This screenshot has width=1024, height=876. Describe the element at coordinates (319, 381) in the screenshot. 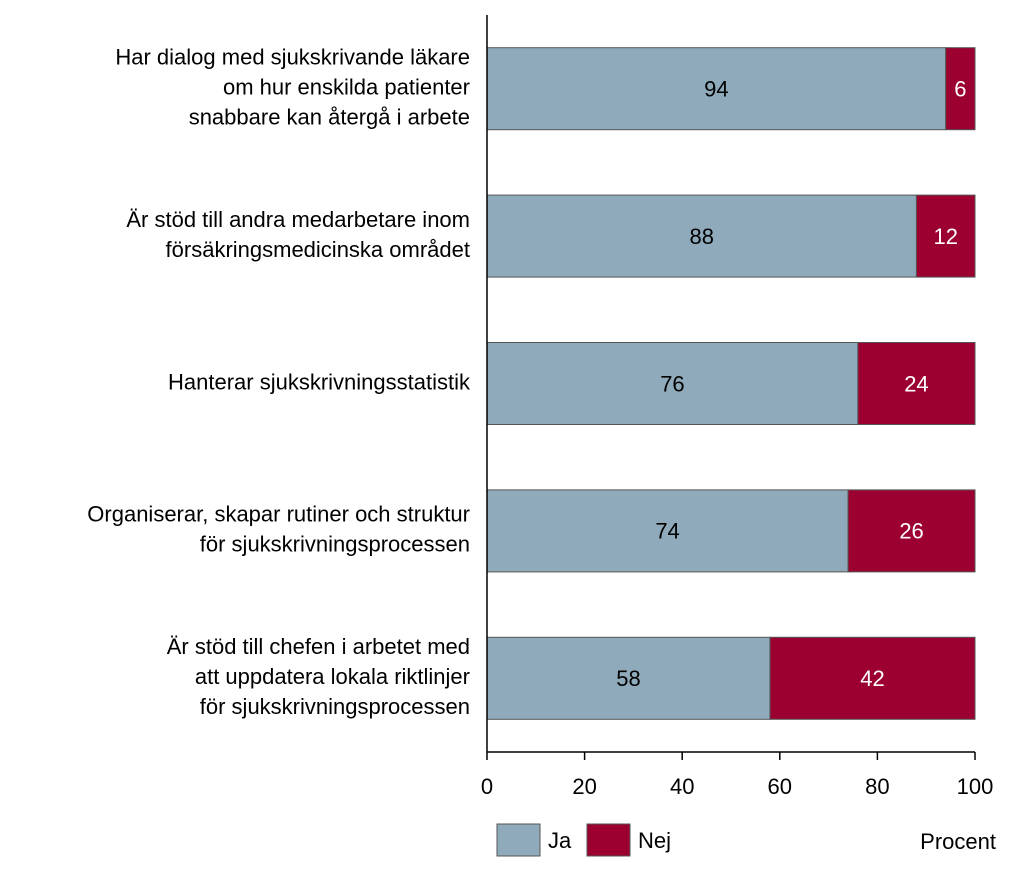

I see `y-tick-label: Hanterar sjukskrivningsstatistik` at that location.